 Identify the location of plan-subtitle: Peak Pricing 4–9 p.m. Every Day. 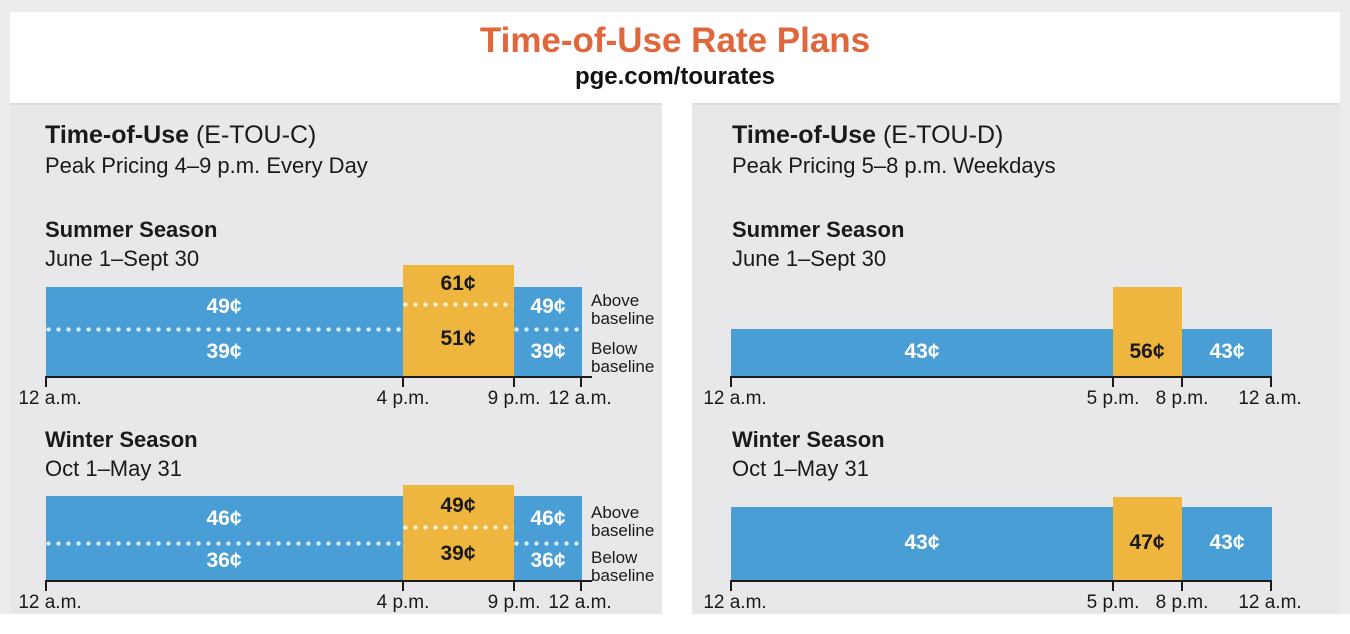
(206, 165).